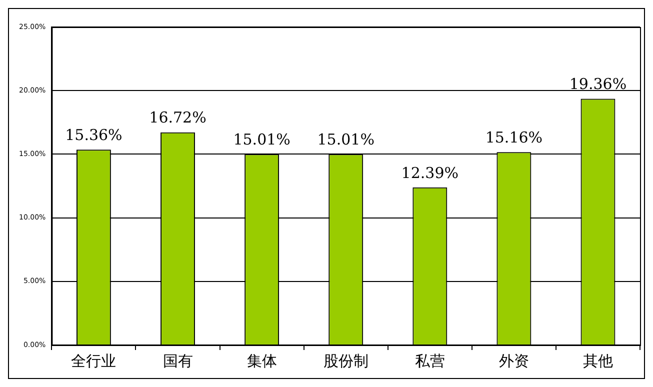 The image size is (653, 387). Describe the element at coordinates (597, 361) in the screenshot. I see `x-tick-label: 其他` at that location.